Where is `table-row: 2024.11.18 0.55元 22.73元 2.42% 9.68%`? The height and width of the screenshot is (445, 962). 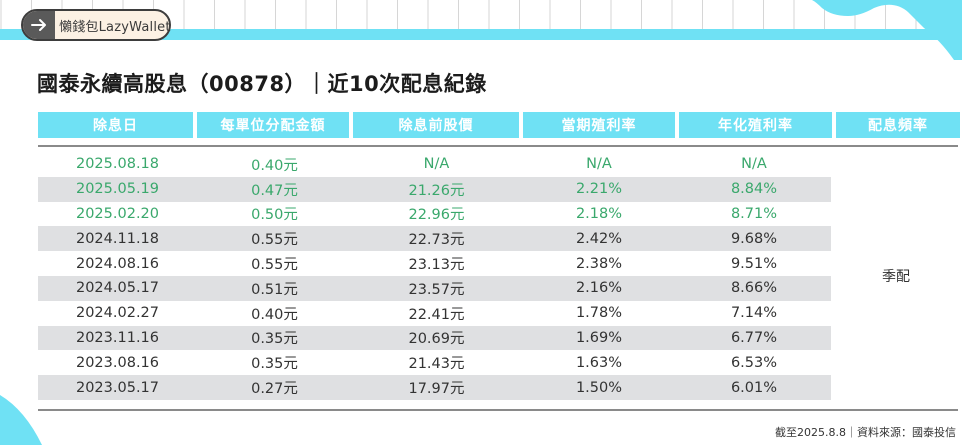
table-row: 2024.11.18 0.55元 22.73元 2.42% 9.68% is located at coordinates (434, 239).